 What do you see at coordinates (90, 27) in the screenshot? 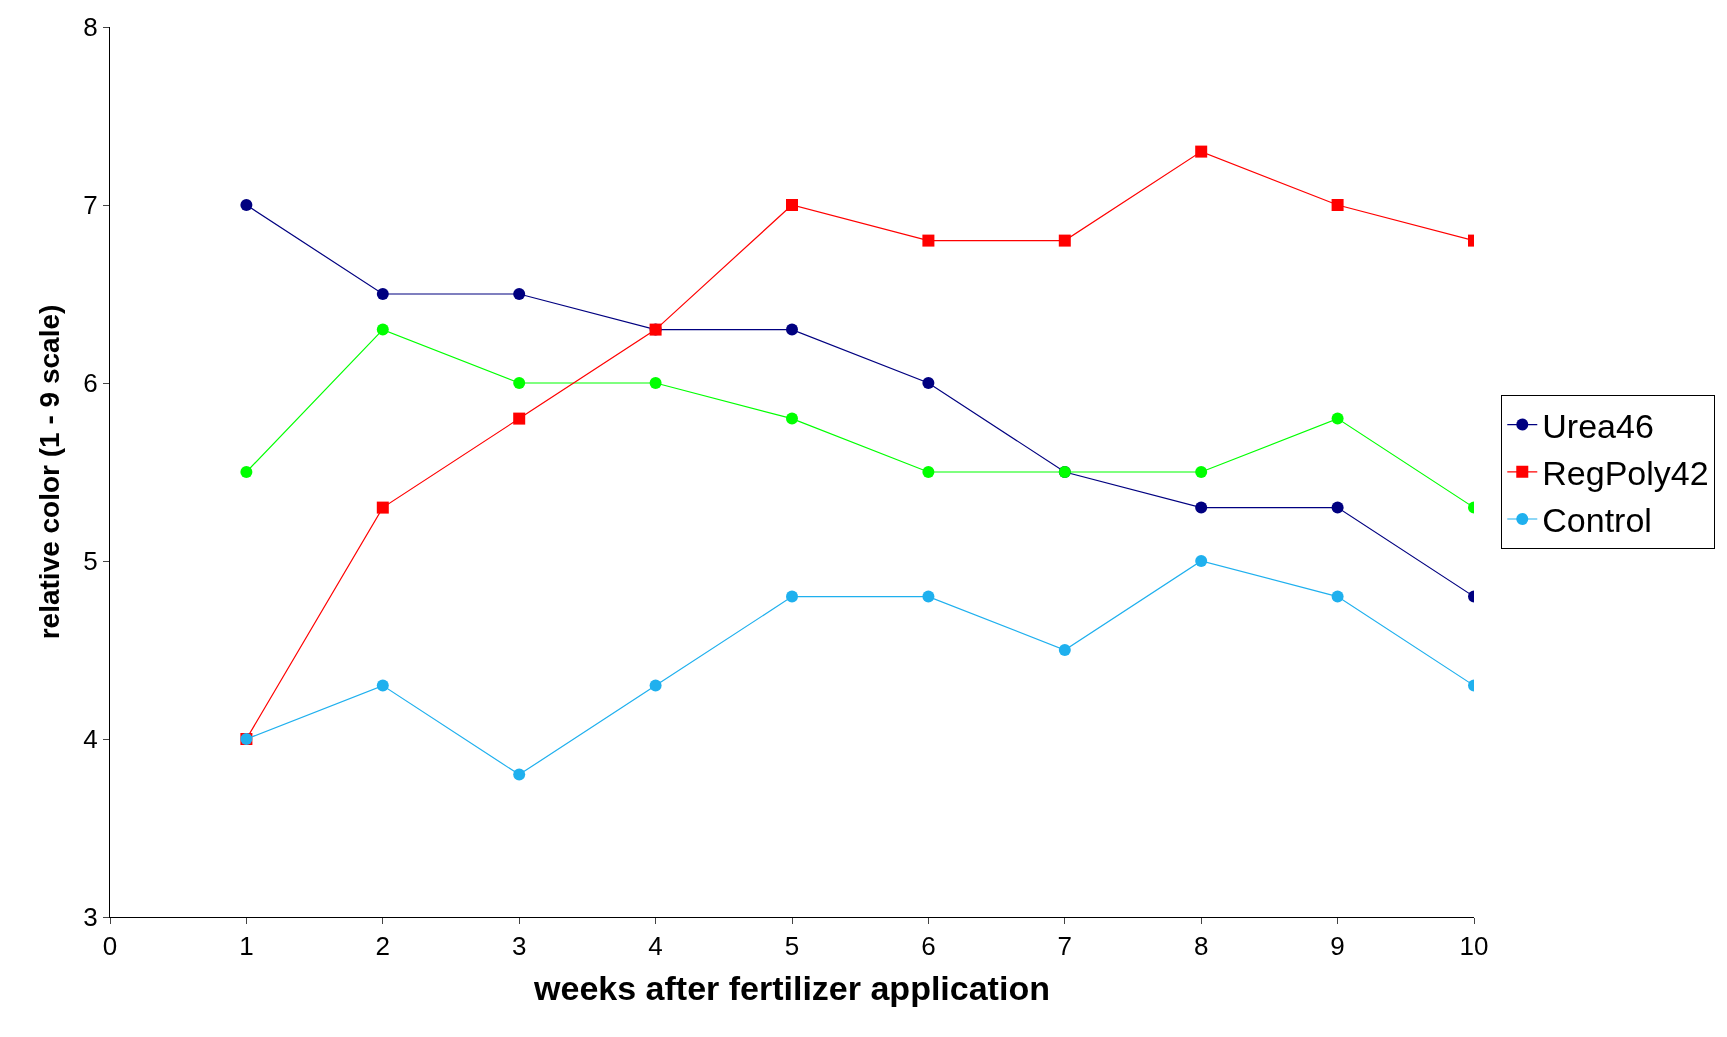
I see `y-tick-label: 8` at bounding box center [90, 27].